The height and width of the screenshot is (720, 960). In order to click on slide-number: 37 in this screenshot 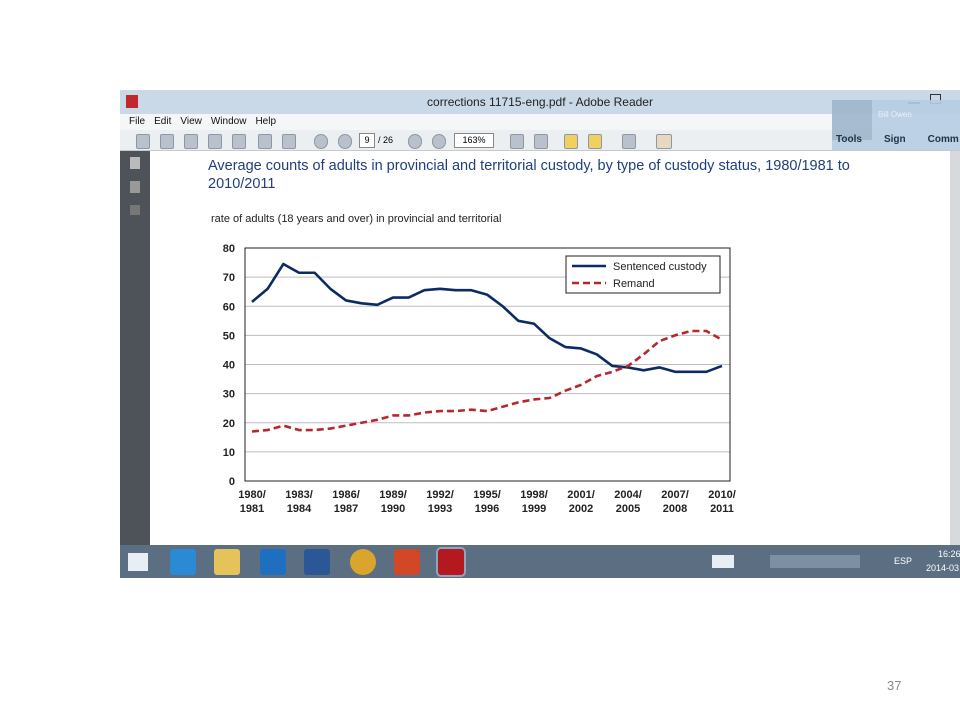, I will do `click(894, 685)`.